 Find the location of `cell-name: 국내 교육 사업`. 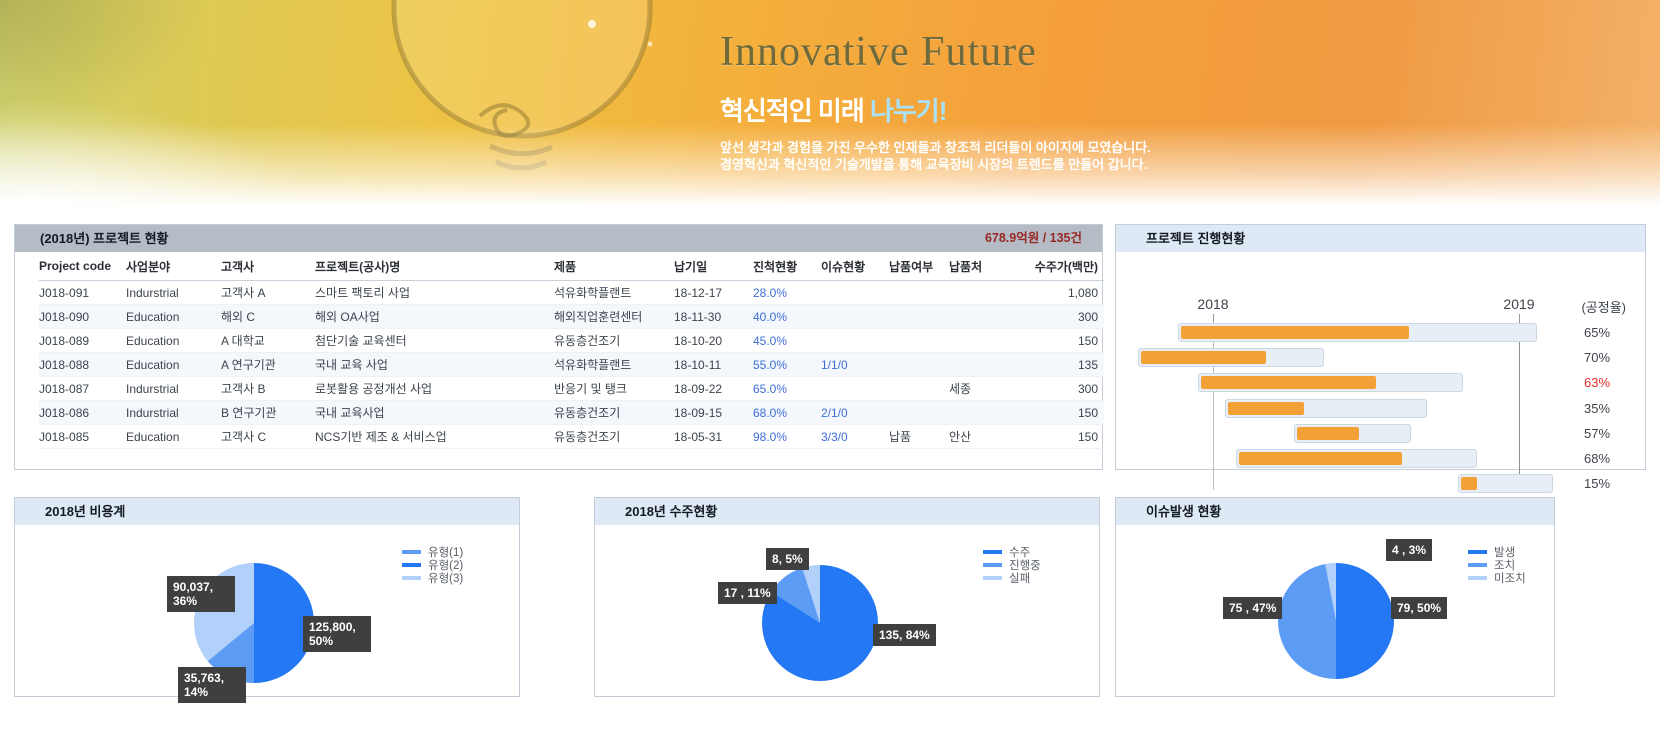

cell-name: 국내 교육 사업 is located at coordinates (351, 365).